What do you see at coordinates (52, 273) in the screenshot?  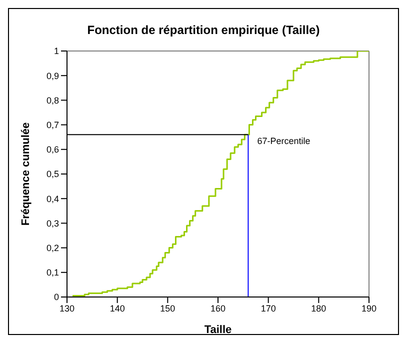 I see `y-tick-label: 0,1` at bounding box center [52, 273].